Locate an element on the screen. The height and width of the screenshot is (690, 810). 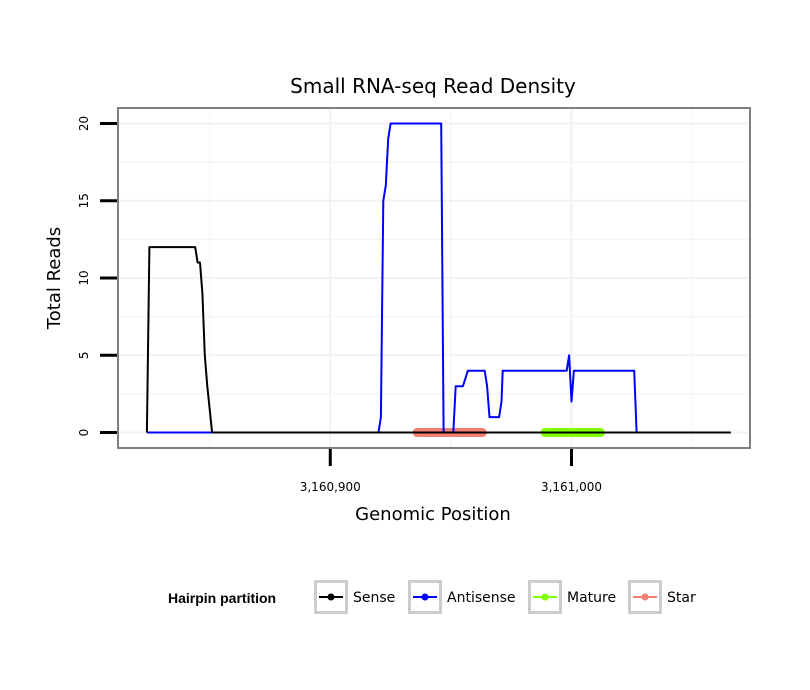
legend-item-antisense: Antisense is located at coordinates (462, 597).